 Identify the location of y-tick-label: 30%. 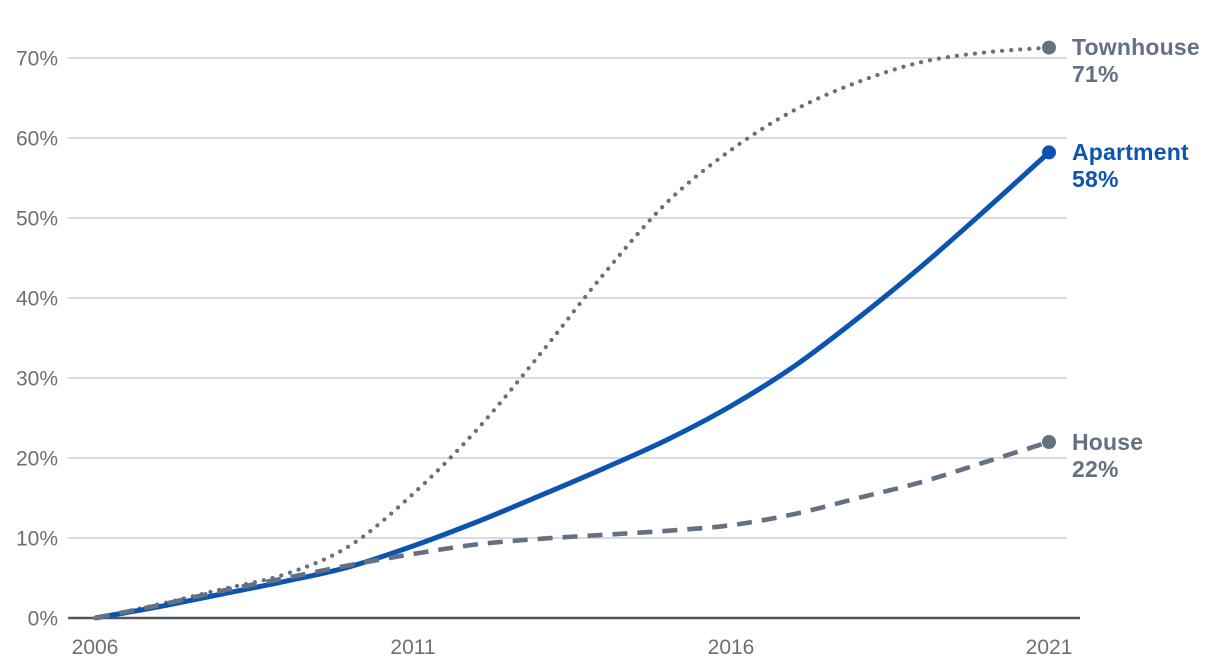
(37, 379).